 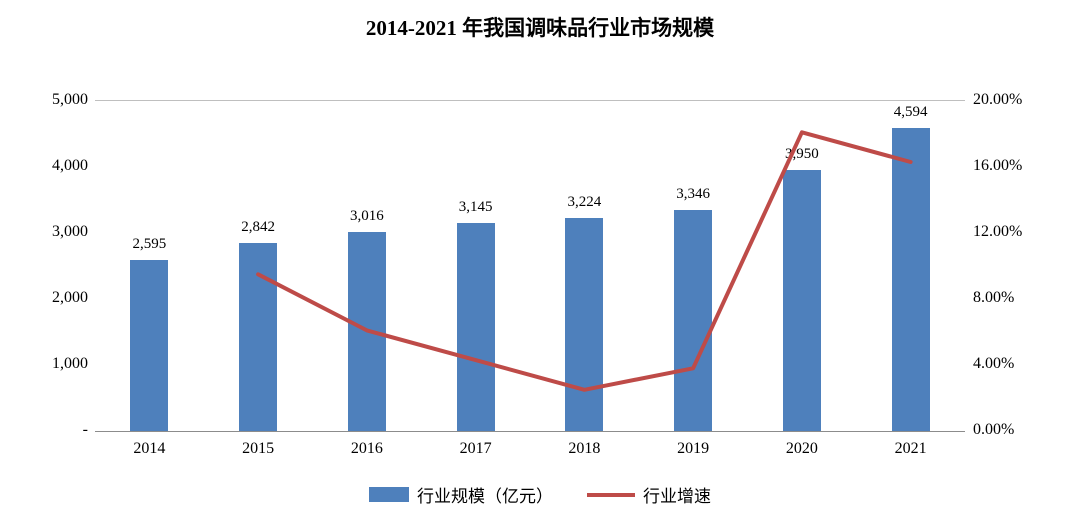 What do you see at coordinates (258, 448) in the screenshot?
I see `x-axis-tick: 2015` at bounding box center [258, 448].